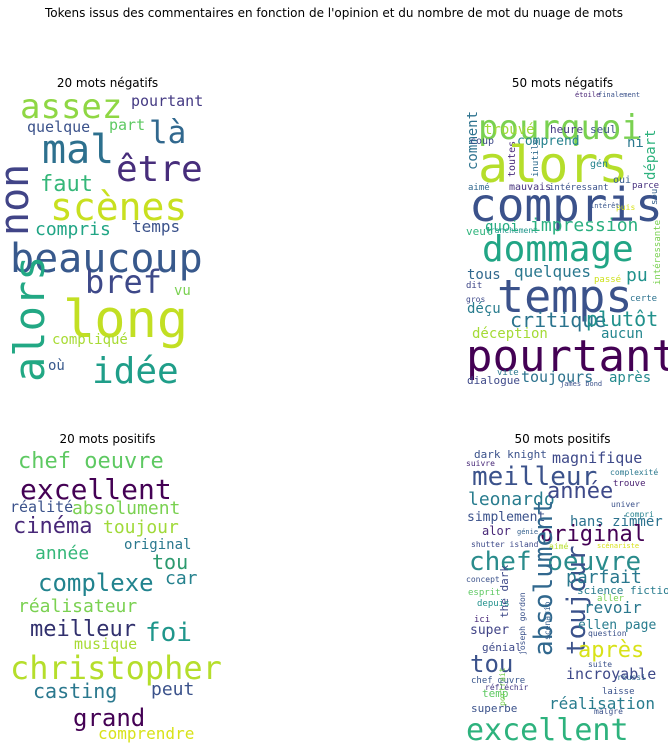 This screenshot has width=668, height=753. Describe the element at coordinates (597, 458) in the screenshot. I see `word-3-1: magnifique` at that location.